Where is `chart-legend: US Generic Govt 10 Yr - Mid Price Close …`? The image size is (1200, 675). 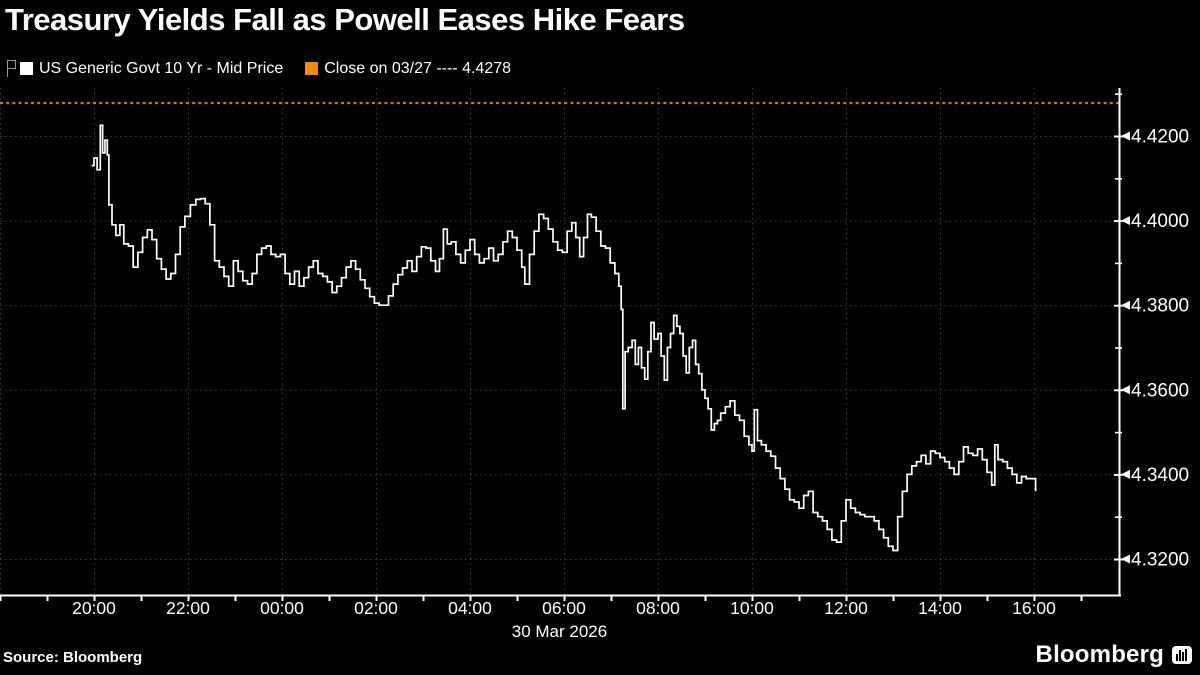
chart-legend: US Generic Govt 10 Yr - Mid Price Close … is located at coordinates (258, 68).